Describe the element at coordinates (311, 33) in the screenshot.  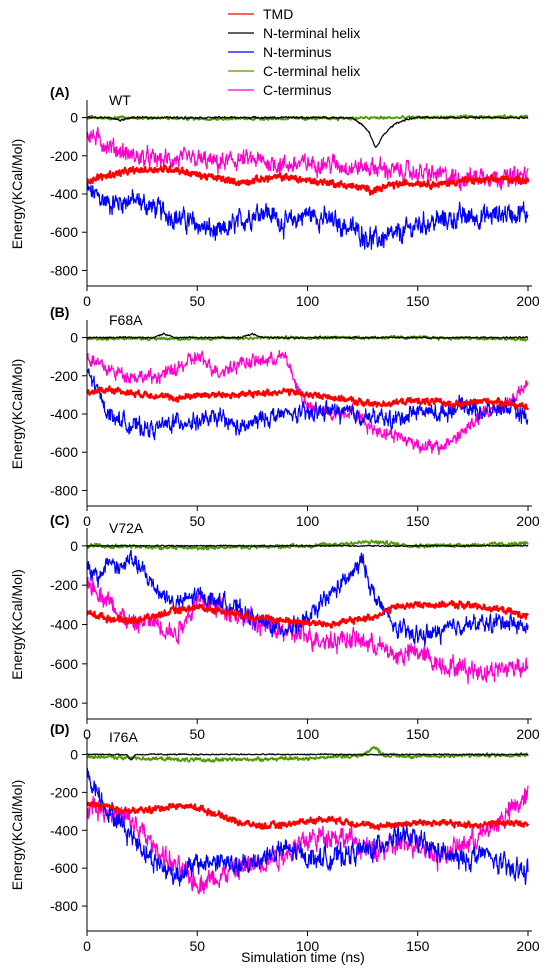
I see `legend-label-n-terminal-helix: N-terminal helix` at that location.